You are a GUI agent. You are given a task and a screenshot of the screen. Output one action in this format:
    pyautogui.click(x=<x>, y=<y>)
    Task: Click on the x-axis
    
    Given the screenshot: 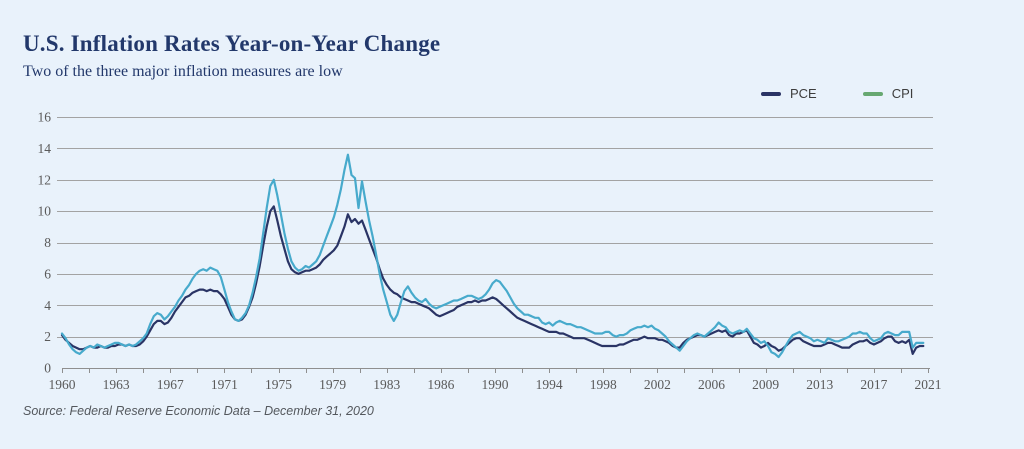 What is the action you would take?
    pyautogui.click(x=496, y=370)
    